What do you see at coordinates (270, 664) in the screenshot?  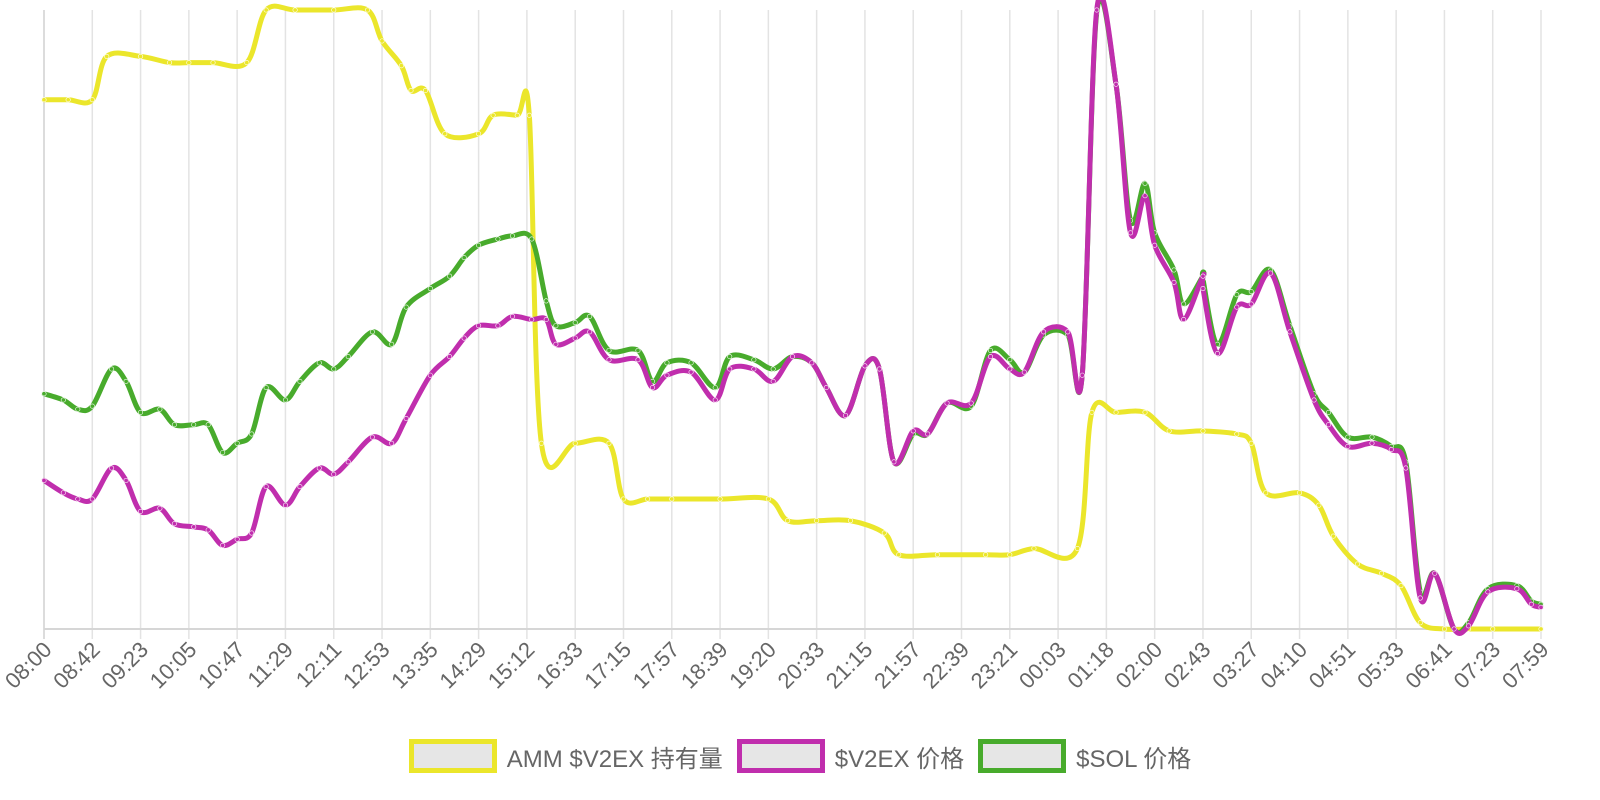 I see `x-tick-label: 11:29` at bounding box center [270, 664].